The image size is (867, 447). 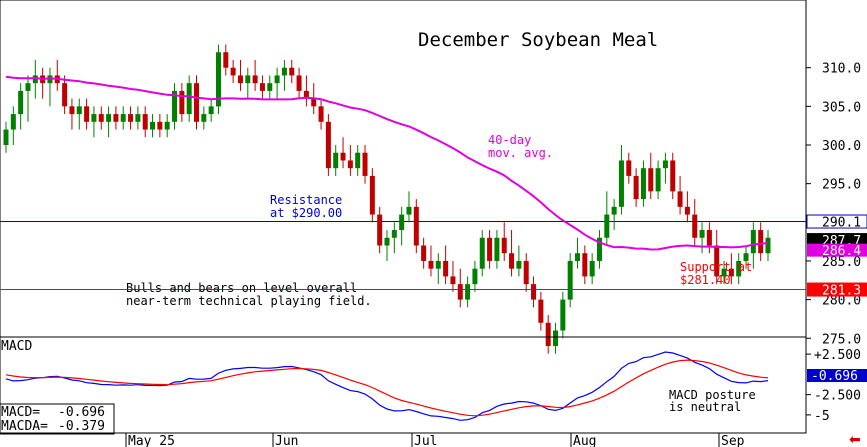 I want to click on price-tick-label: 275.0, so click(x=841, y=339).